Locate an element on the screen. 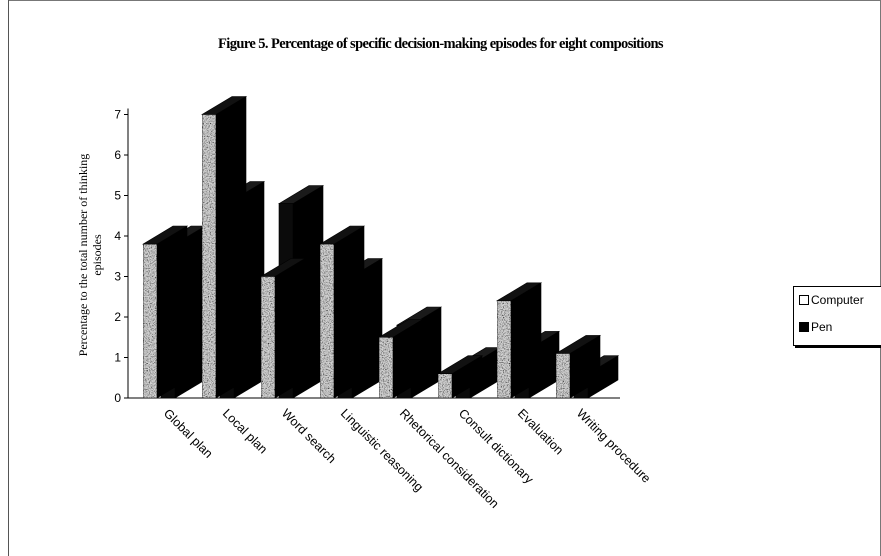 This screenshot has width=881, height=556. category-label-word-search: Word search is located at coordinates (309, 436).